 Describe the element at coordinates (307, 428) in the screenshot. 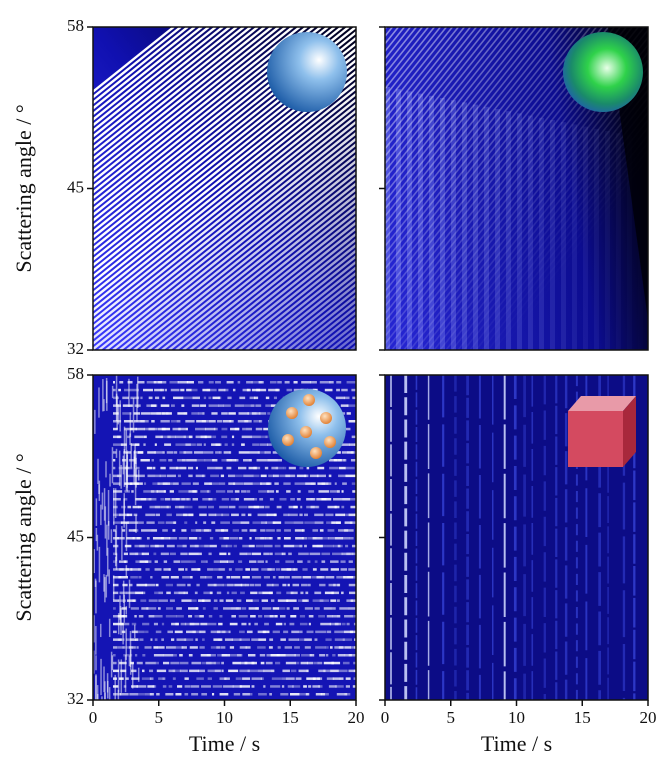

I see `particle-sphere-icon` at that location.